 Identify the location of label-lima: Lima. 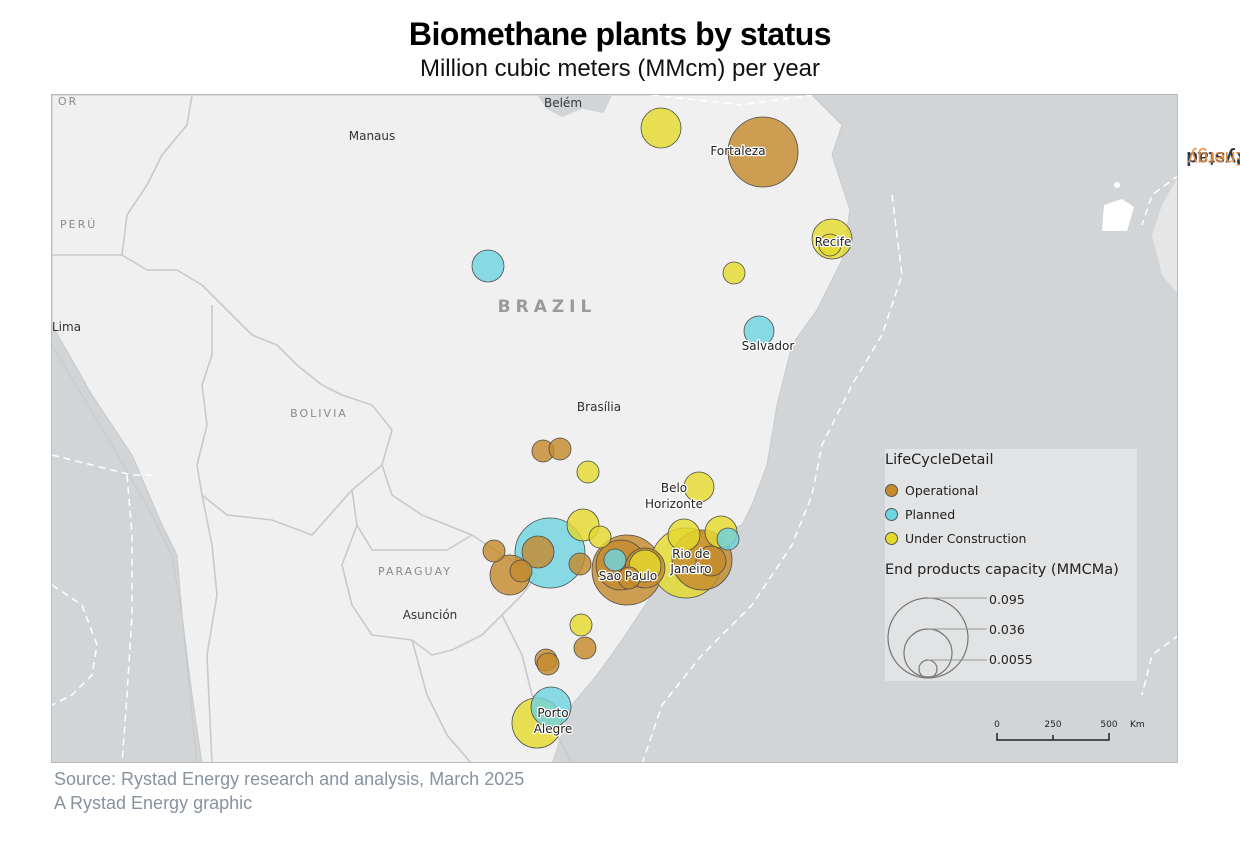
(66, 327).